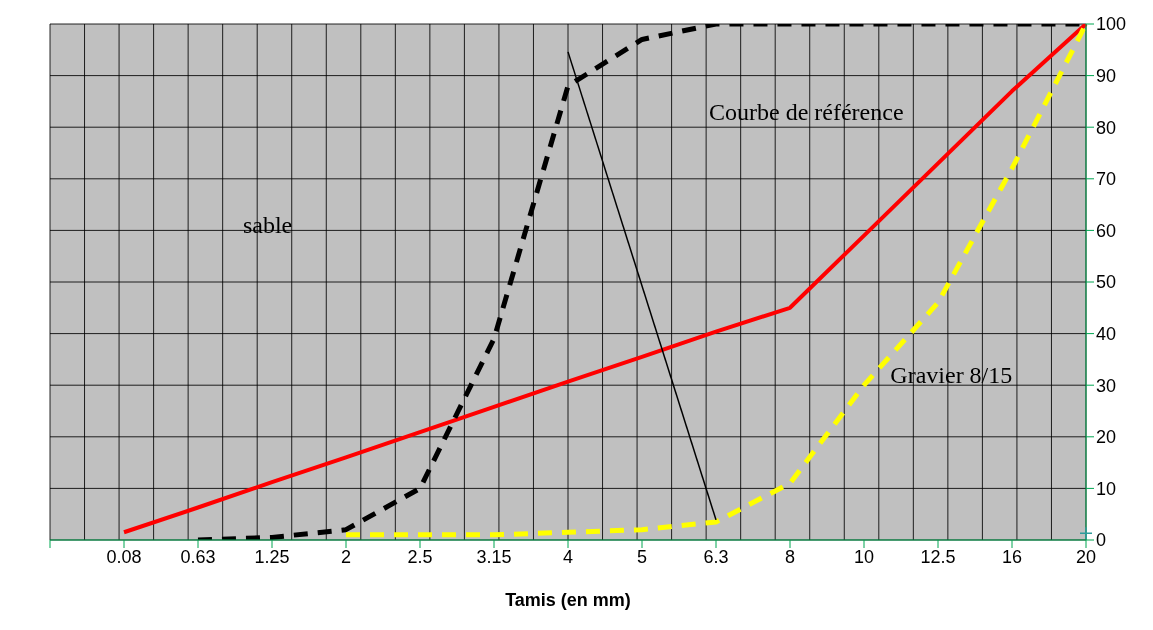 The height and width of the screenshot is (630, 1153). Describe the element at coordinates (1106, 179) in the screenshot. I see `y-tick-label: 70` at that location.